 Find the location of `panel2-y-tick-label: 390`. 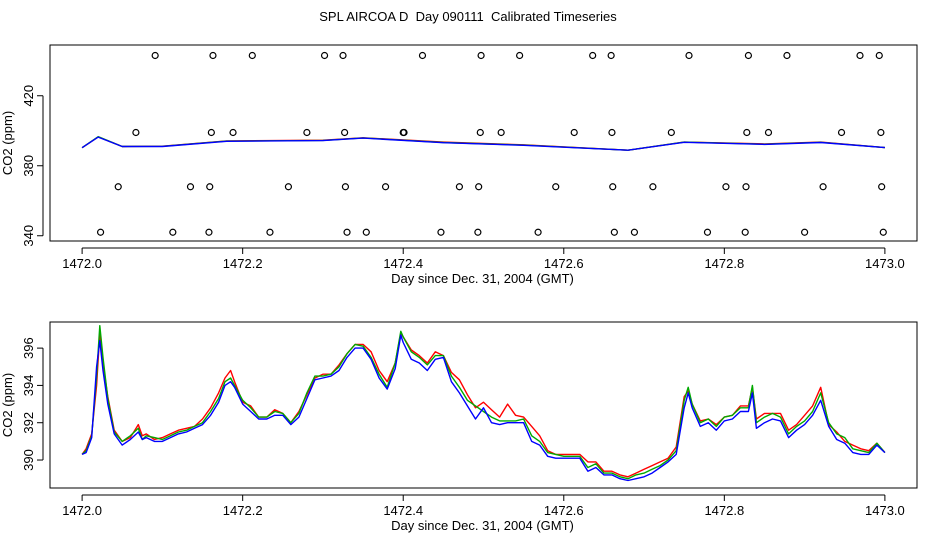

panel2-y-tick-label: 390 is located at coordinates (28, 460).